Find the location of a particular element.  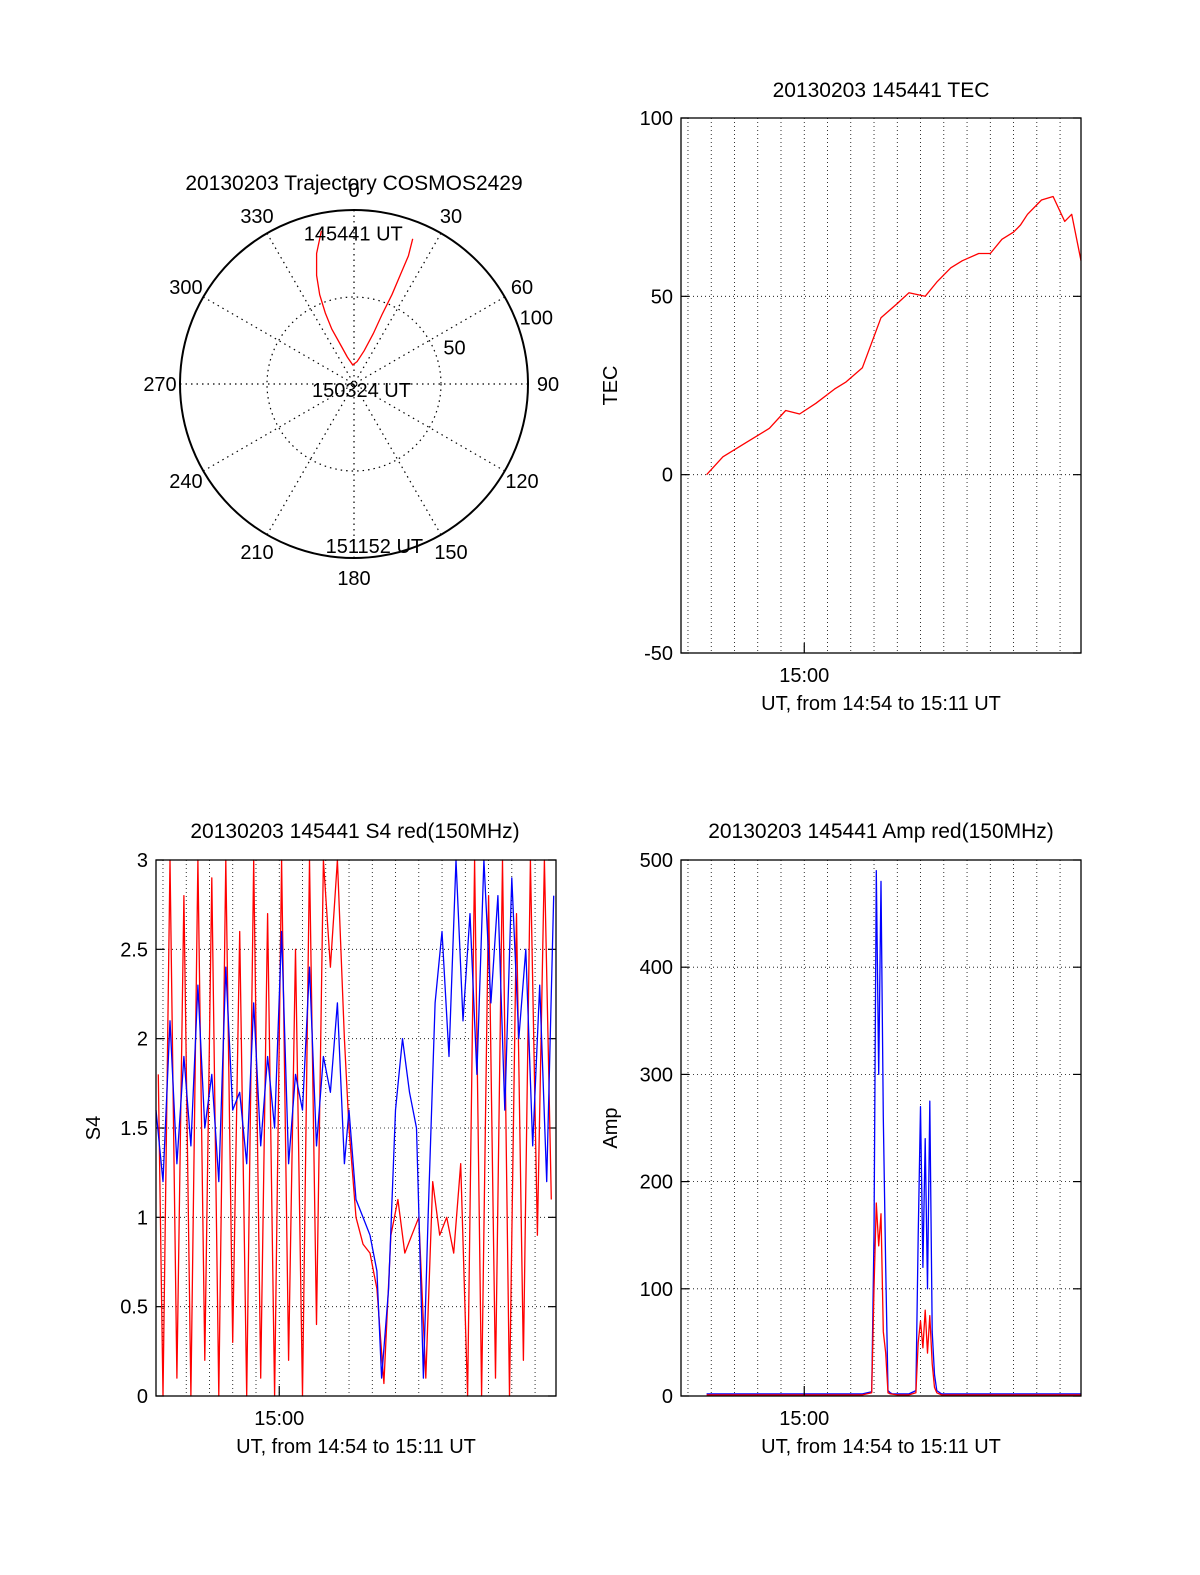

trajectory-annotations: 145441 UT 150324 UT 151152 UT is located at coordinates (363, 391).